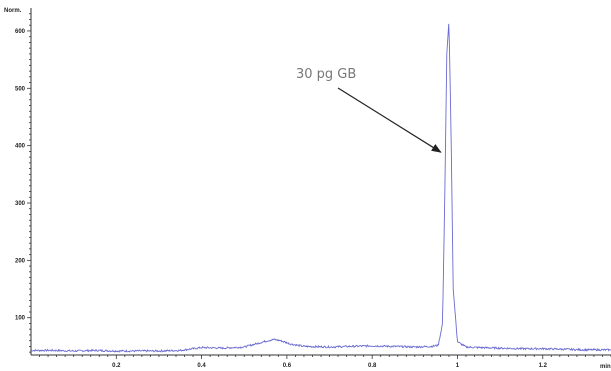 This screenshot has height=371, width=611. Describe the element at coordinates (20, 261) in the screenshot. I see `y-tick-label: 200` at that location.